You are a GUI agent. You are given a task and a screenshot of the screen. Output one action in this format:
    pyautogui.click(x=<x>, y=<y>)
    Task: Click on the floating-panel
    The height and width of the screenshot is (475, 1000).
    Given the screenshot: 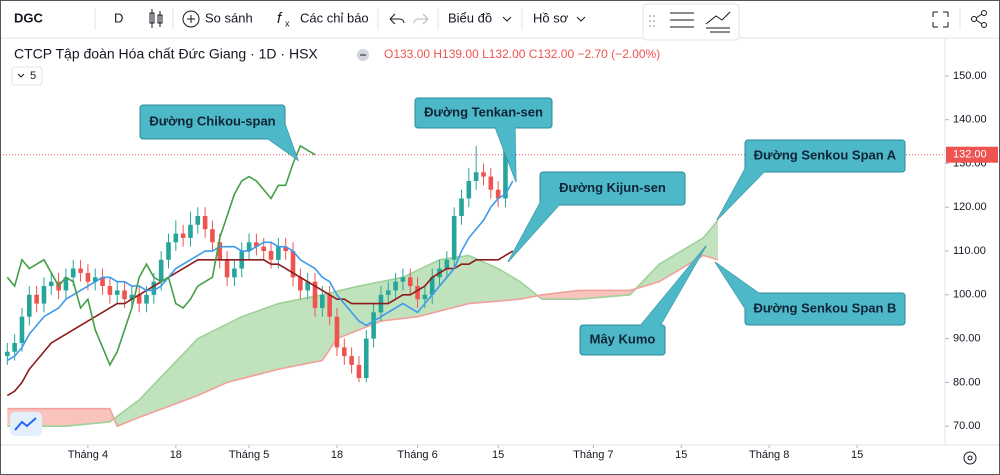 What is the action you would take?
    pyautogui.click(x=691, y=22)
    